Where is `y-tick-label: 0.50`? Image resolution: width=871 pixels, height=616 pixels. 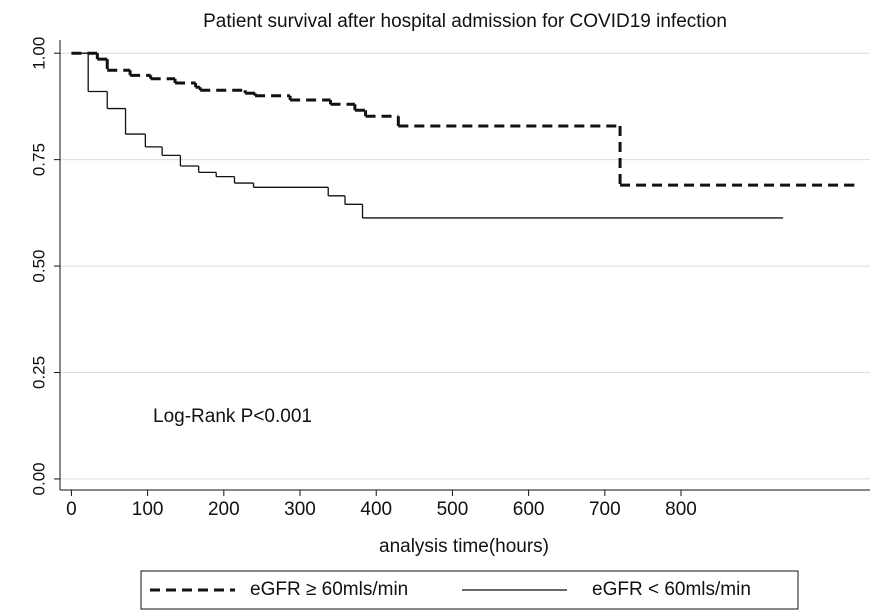 y-tick-label: 0.50 is located at coordinates (38, 266).